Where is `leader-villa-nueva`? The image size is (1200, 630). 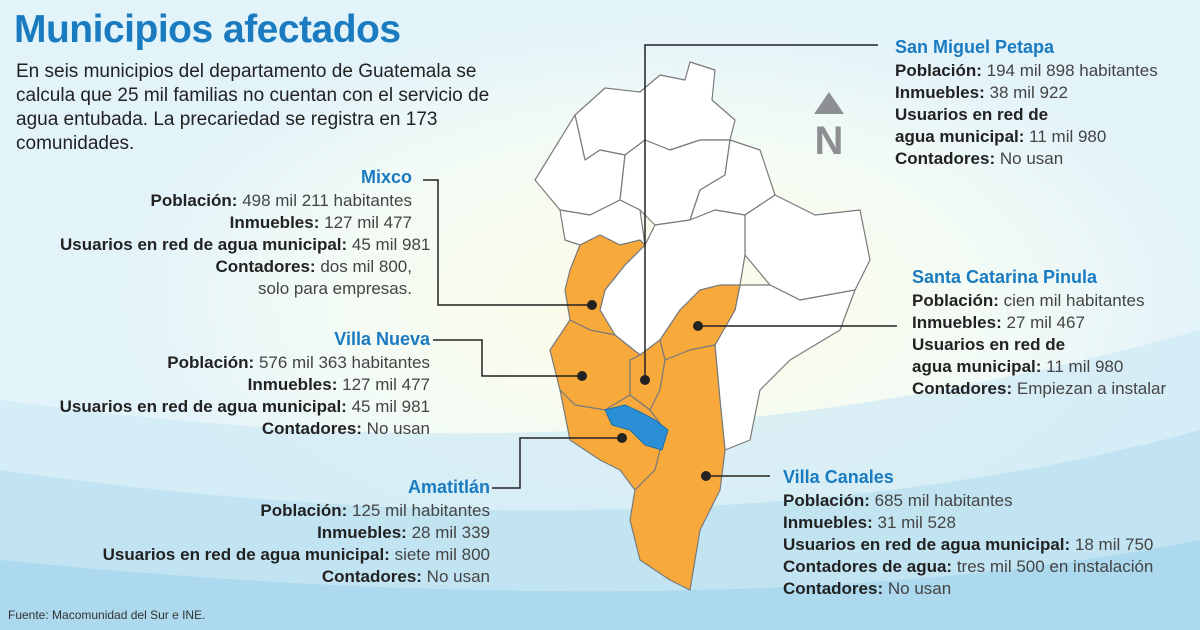
leader-villa-nueva is located at coordinates (507, 358).